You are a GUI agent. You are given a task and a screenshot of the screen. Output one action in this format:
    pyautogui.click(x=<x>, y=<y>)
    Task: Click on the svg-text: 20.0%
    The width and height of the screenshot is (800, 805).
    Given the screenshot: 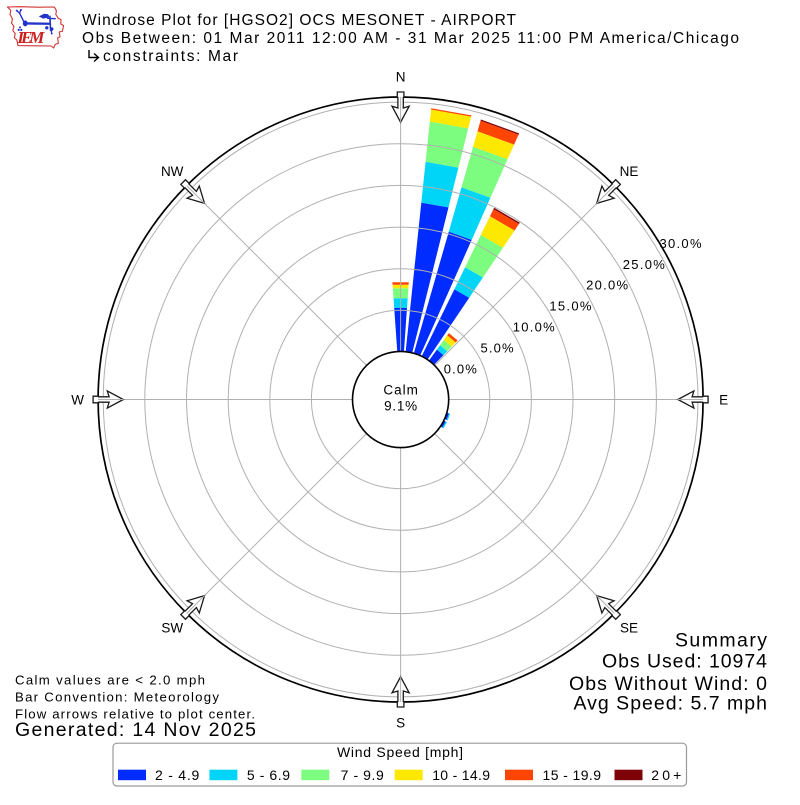 What is the action you would take?
    pyautogui.click(x=607, y=285)
    